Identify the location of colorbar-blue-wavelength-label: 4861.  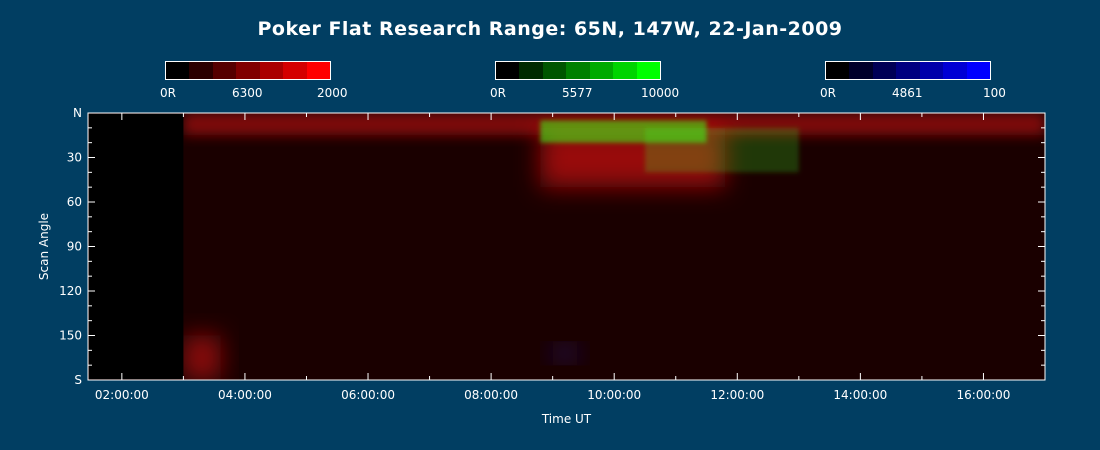
(907, 93).